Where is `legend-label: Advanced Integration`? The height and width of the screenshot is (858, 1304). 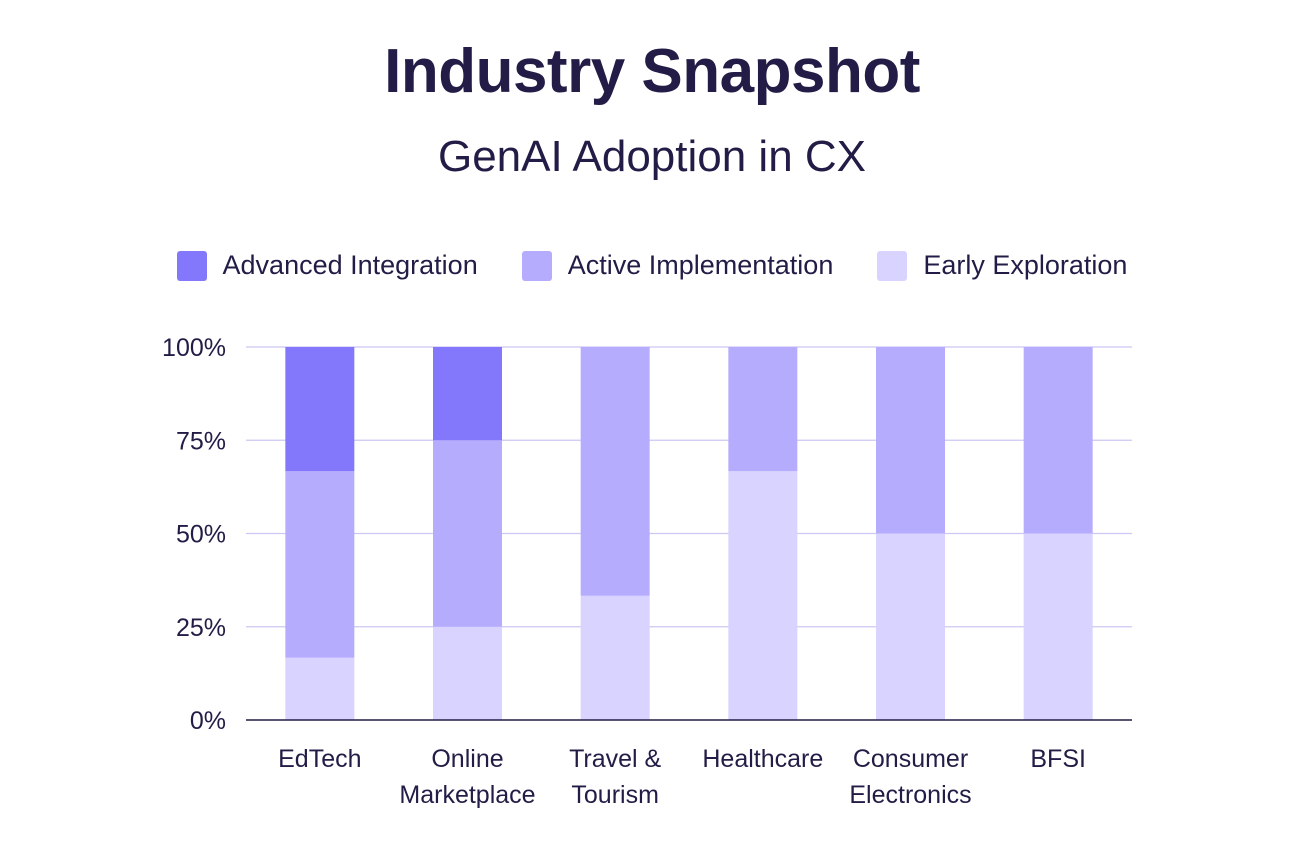
legend-label: Advanced Integration is located at coordinates (350, 265).